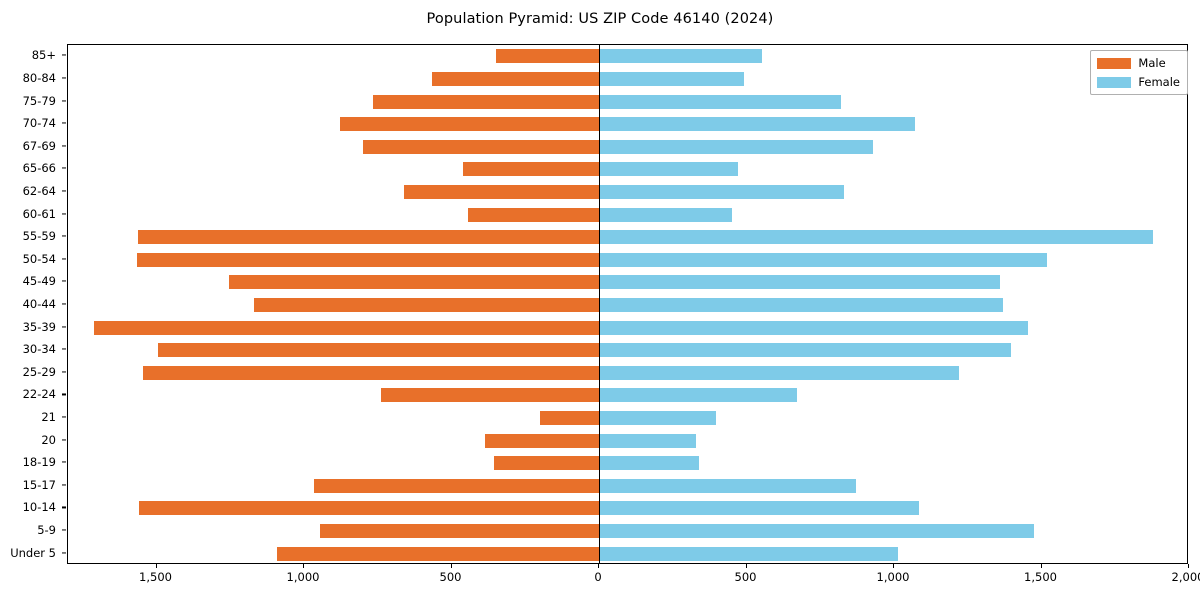  I want to click on y-tick-label: 25-29, so click(39, 371).